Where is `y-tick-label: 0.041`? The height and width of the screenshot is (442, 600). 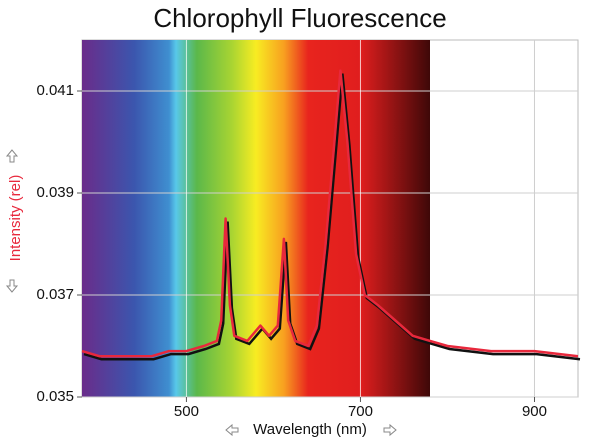 y-tick-label: 0.041 is located at coordinates (55, 90).